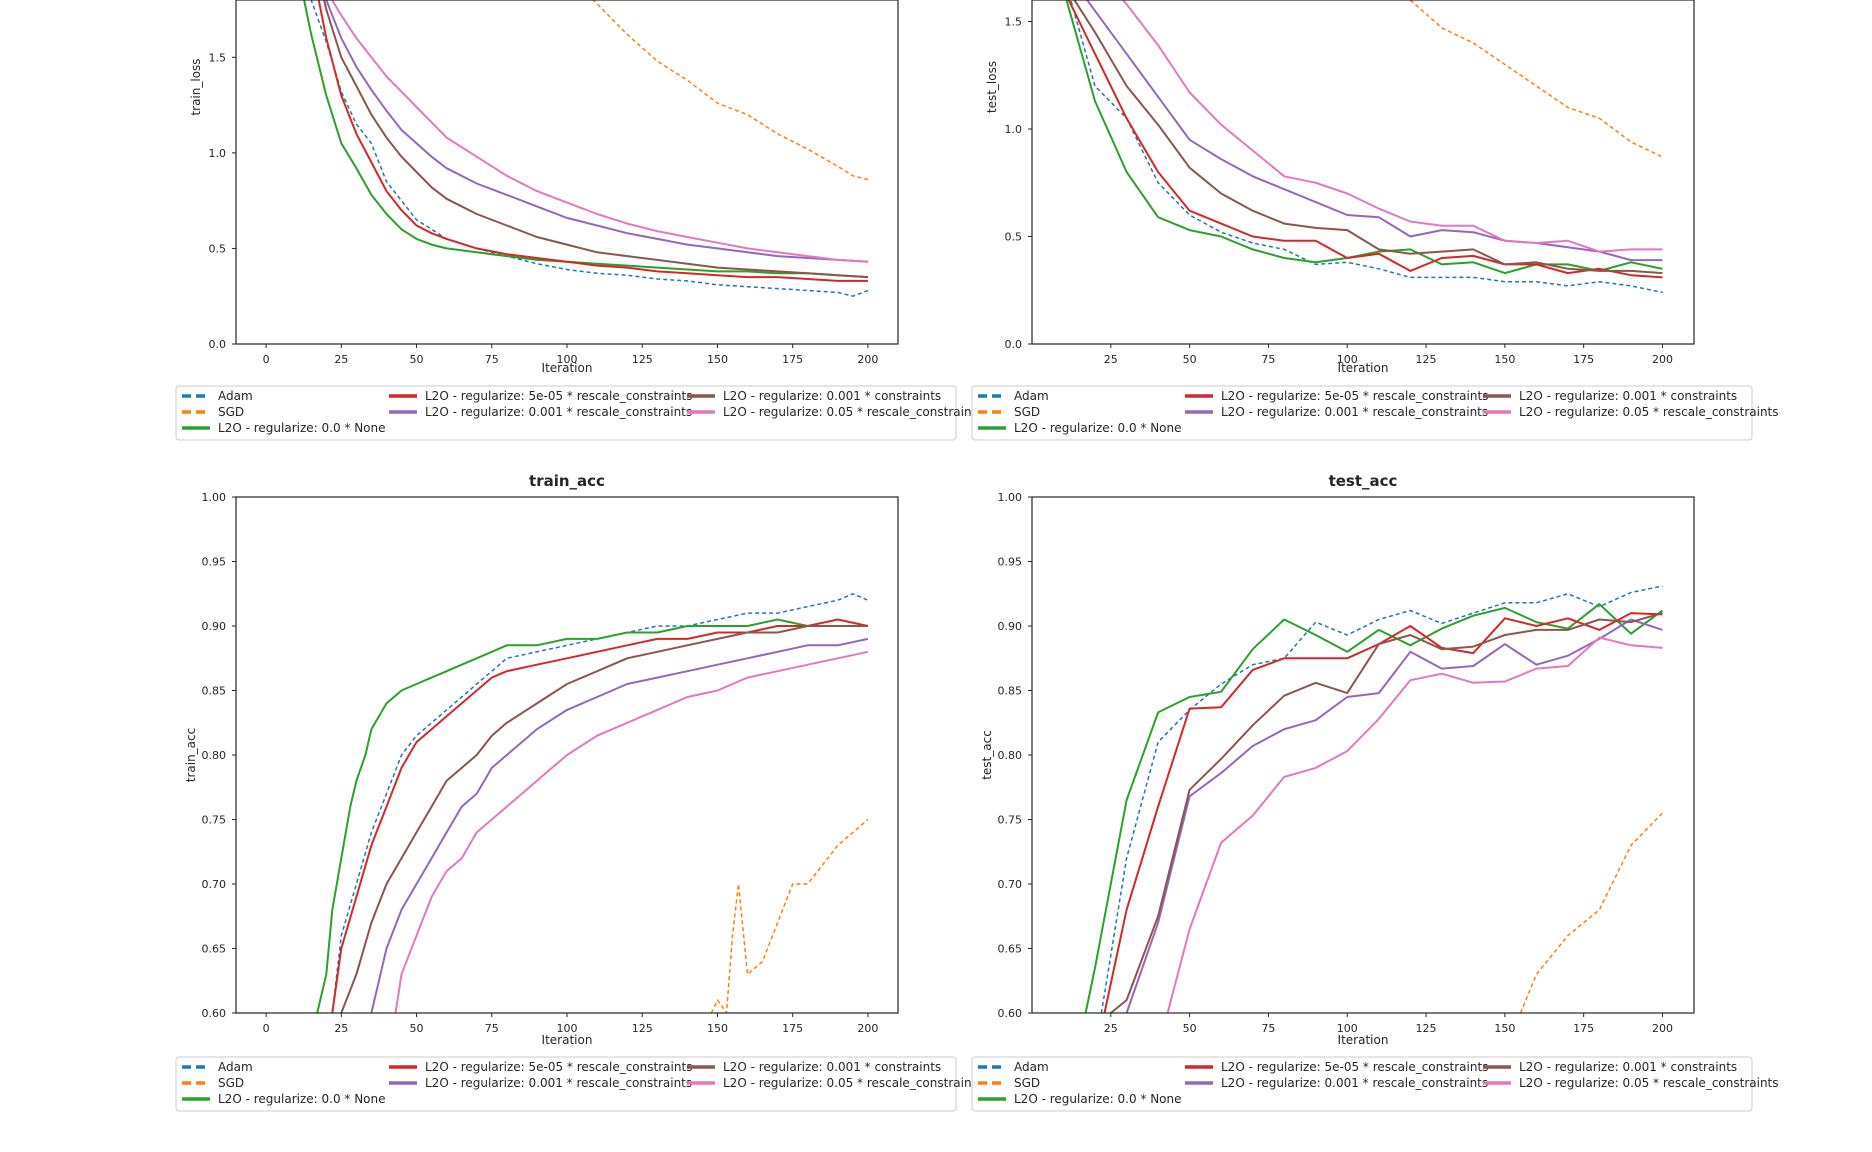  What do you see at coordinates (214, 691) in the screenshot?
I see `y-tick-label: 0.85` at bounding box center [214, 691].